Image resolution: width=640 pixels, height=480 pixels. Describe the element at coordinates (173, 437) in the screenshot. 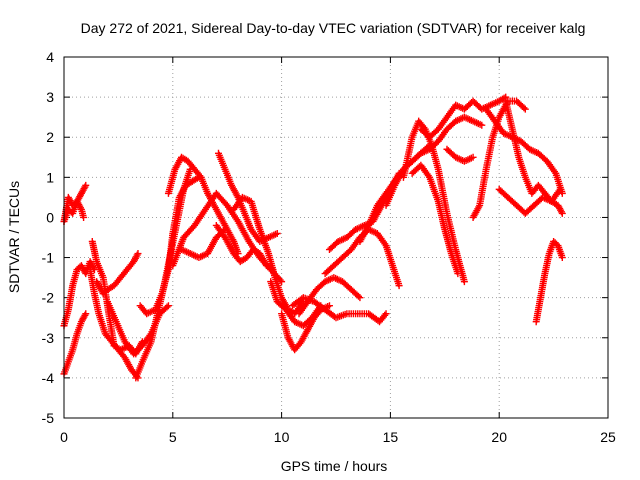

I see `x-tick-label: 5` at that location.